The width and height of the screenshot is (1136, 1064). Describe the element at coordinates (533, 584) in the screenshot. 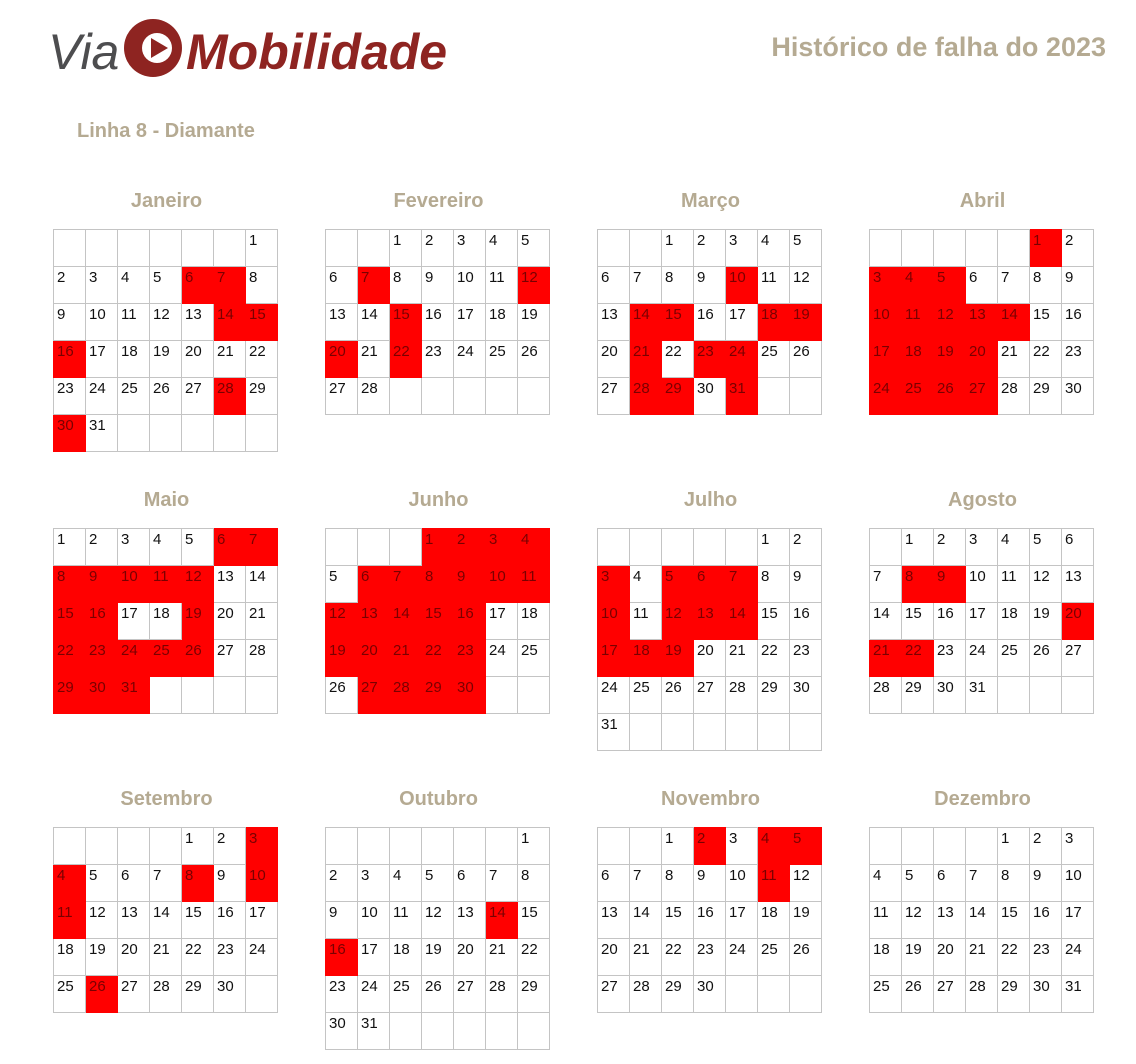

I see `day-cell-failure: 11` at that location.